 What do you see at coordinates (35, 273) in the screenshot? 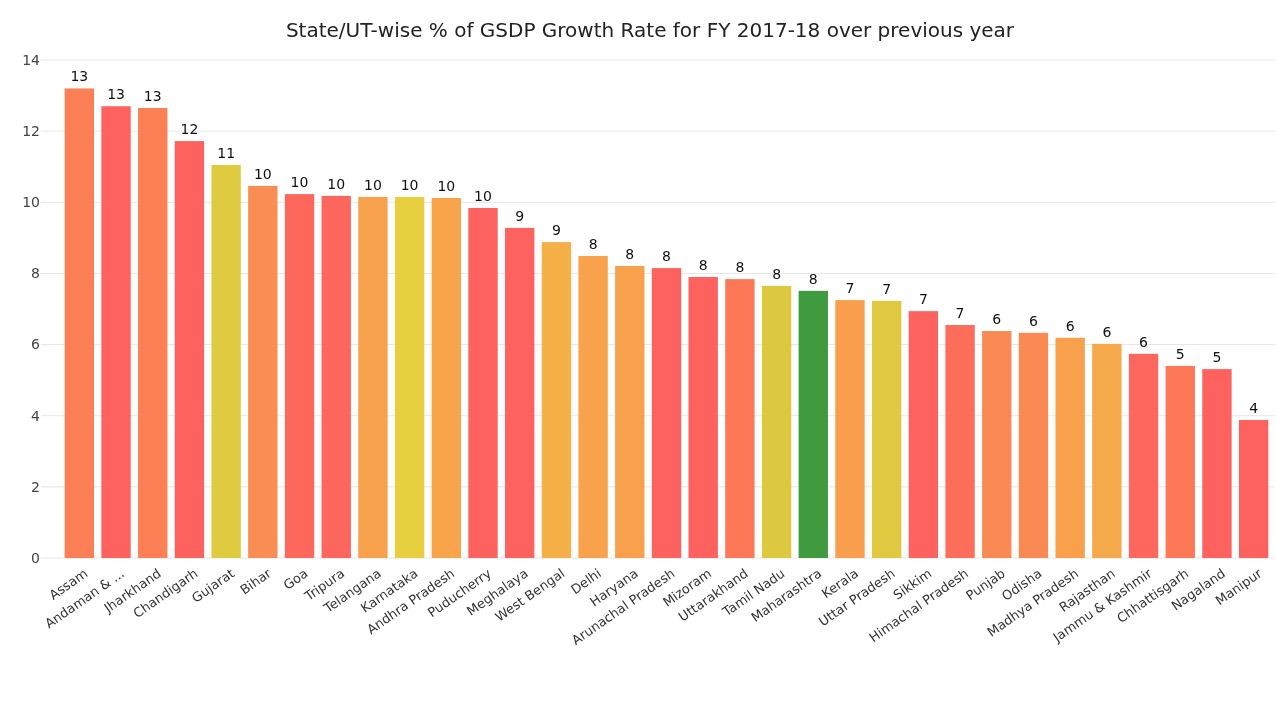
I see `y-tick-label: 8` at bounding box center [35, 273].